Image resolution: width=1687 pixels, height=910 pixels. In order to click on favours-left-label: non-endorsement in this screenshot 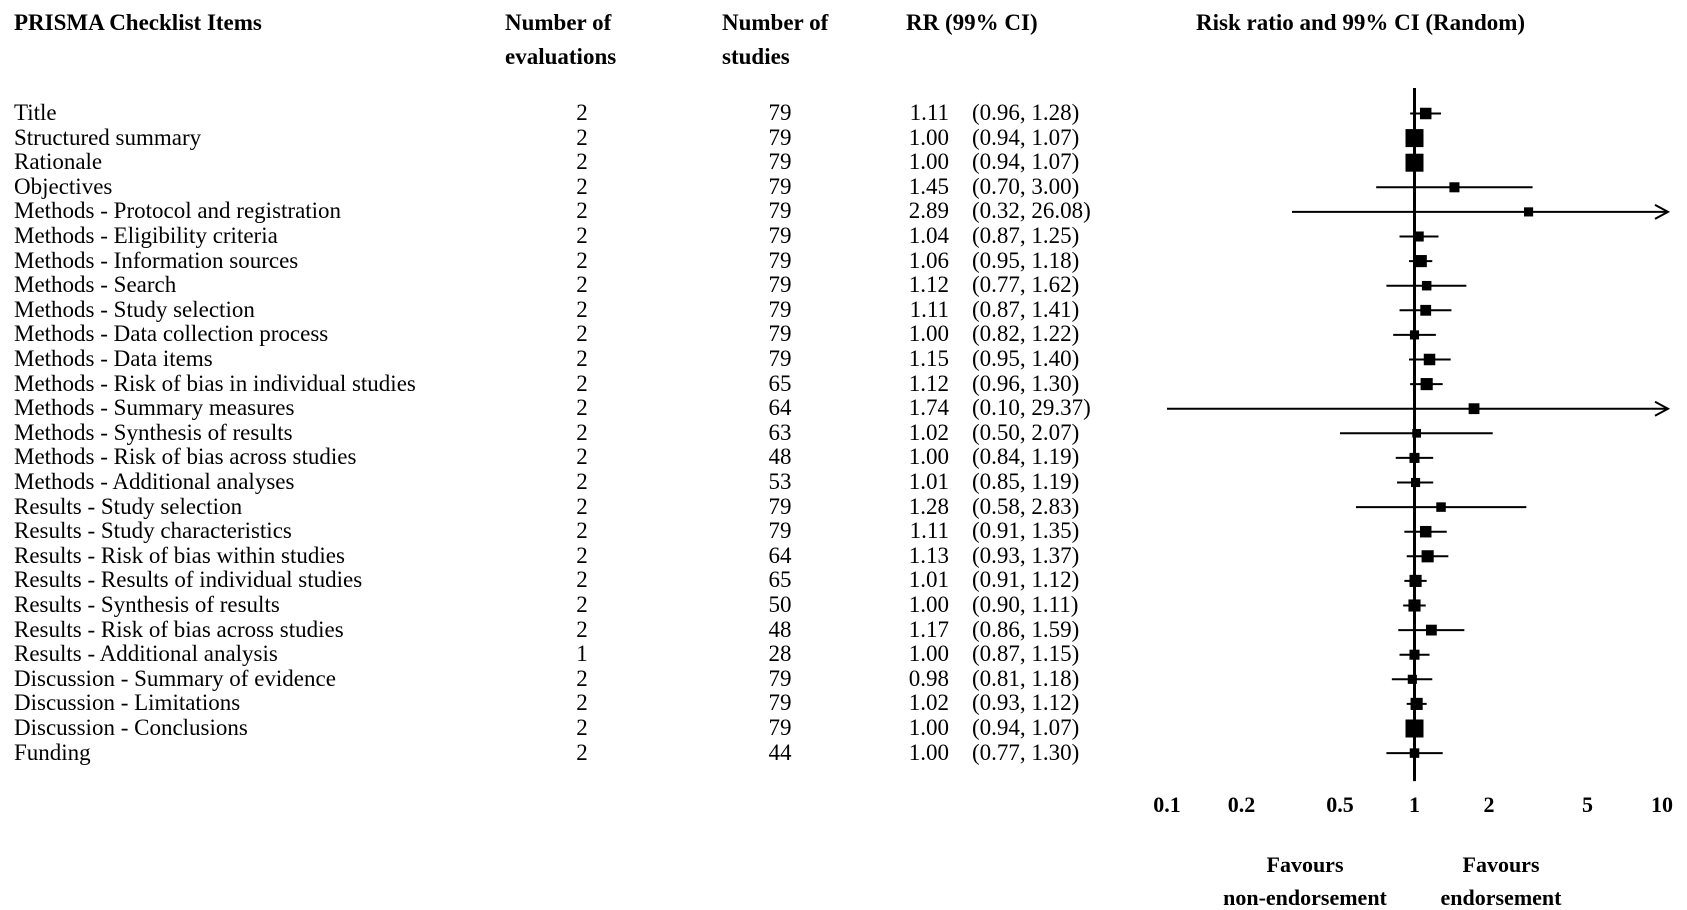, I will do `click(1305, 897)`.